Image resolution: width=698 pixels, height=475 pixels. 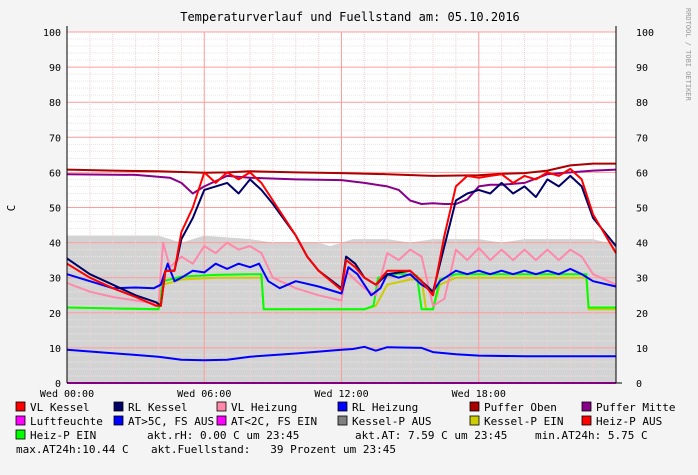 What do you see at coordinates (642, 68) in the screenshot?
I see `y-tick-label-right: 90` at bounding box center [642, 68].